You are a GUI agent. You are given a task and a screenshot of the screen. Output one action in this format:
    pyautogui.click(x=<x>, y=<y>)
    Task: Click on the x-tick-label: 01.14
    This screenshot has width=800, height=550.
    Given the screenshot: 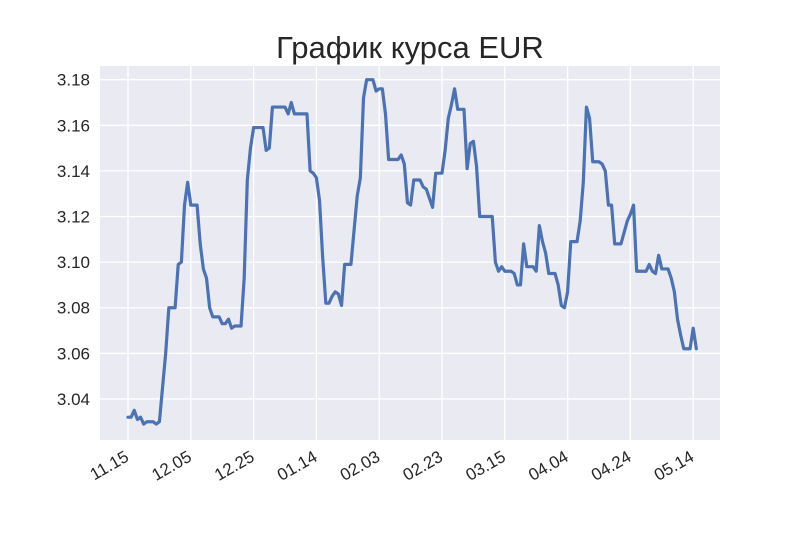 What is the action you would take?
    pyautogui.click(x=297, y=466)
    